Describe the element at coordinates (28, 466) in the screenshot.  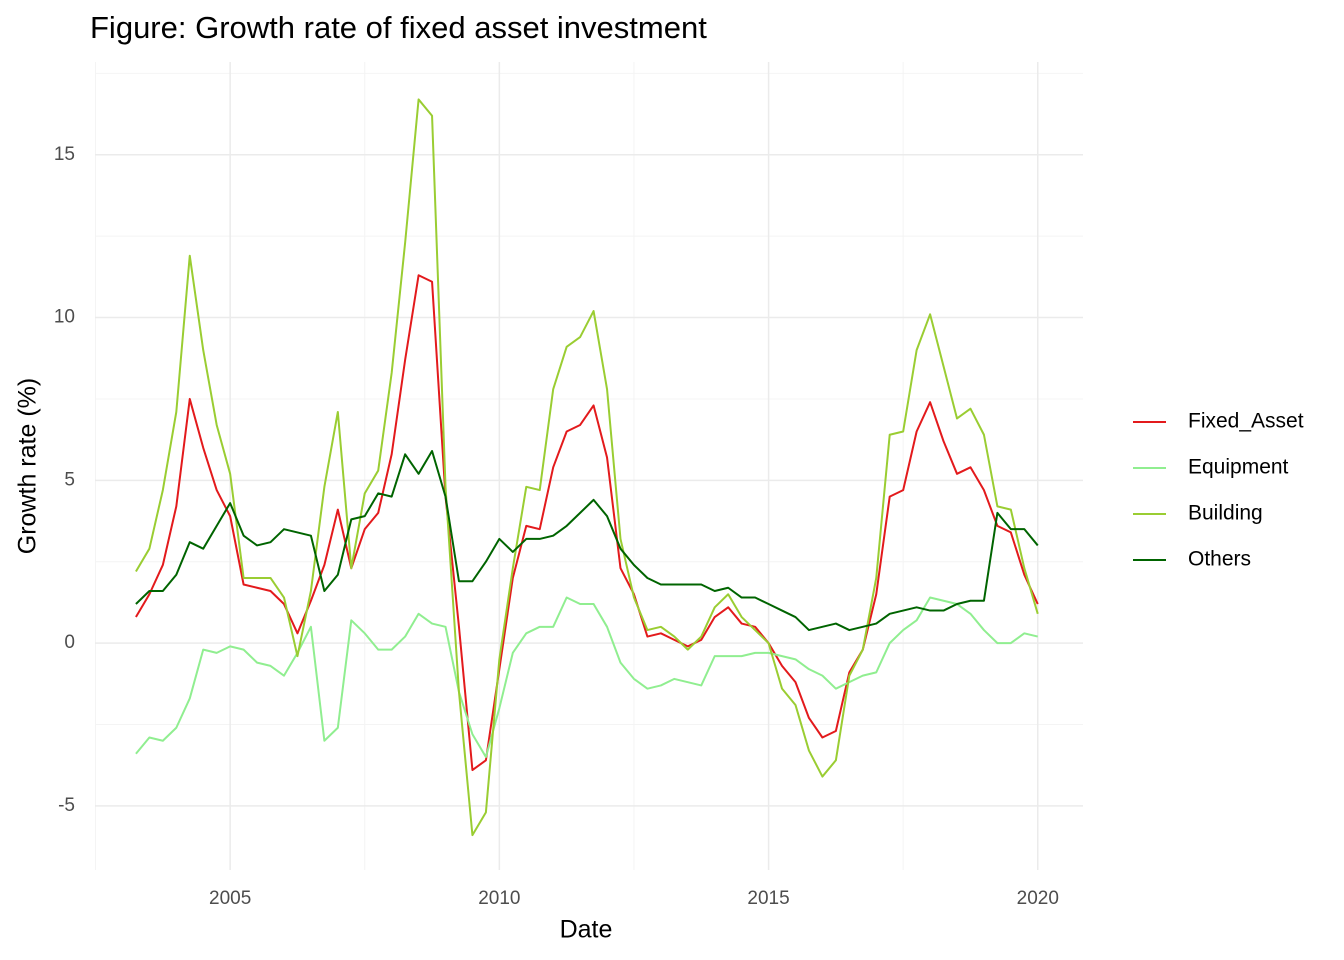
I see `y-axis-title: Growth rate (%)` at that location.